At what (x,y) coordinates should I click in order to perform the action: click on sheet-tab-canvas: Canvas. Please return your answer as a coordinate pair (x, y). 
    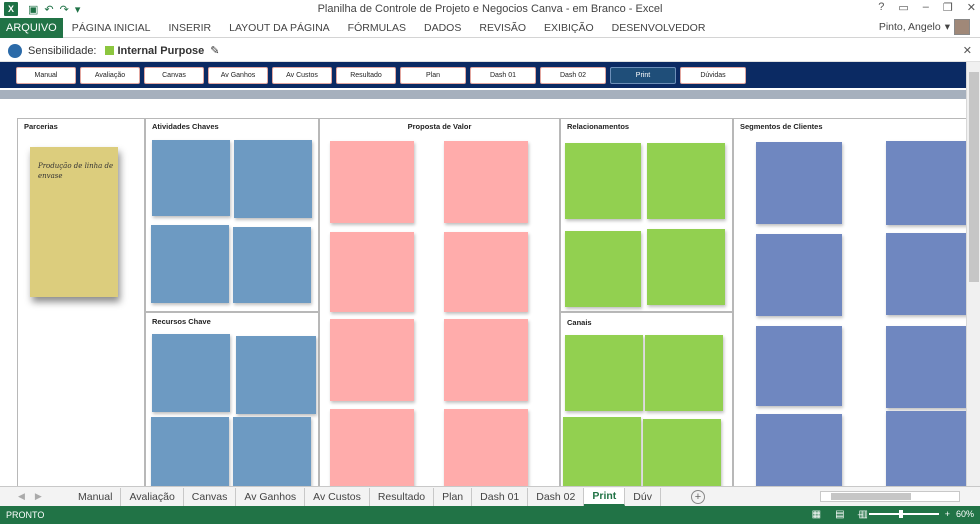
    Looking at the image, I should click on (210, 496).